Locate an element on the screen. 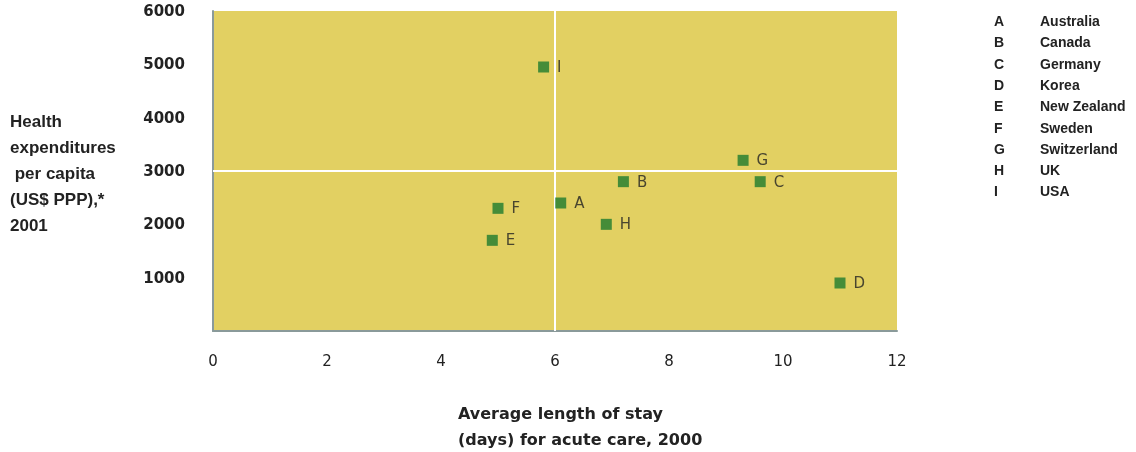  x-tick-label: 8 is located at coordinates (669, 360).